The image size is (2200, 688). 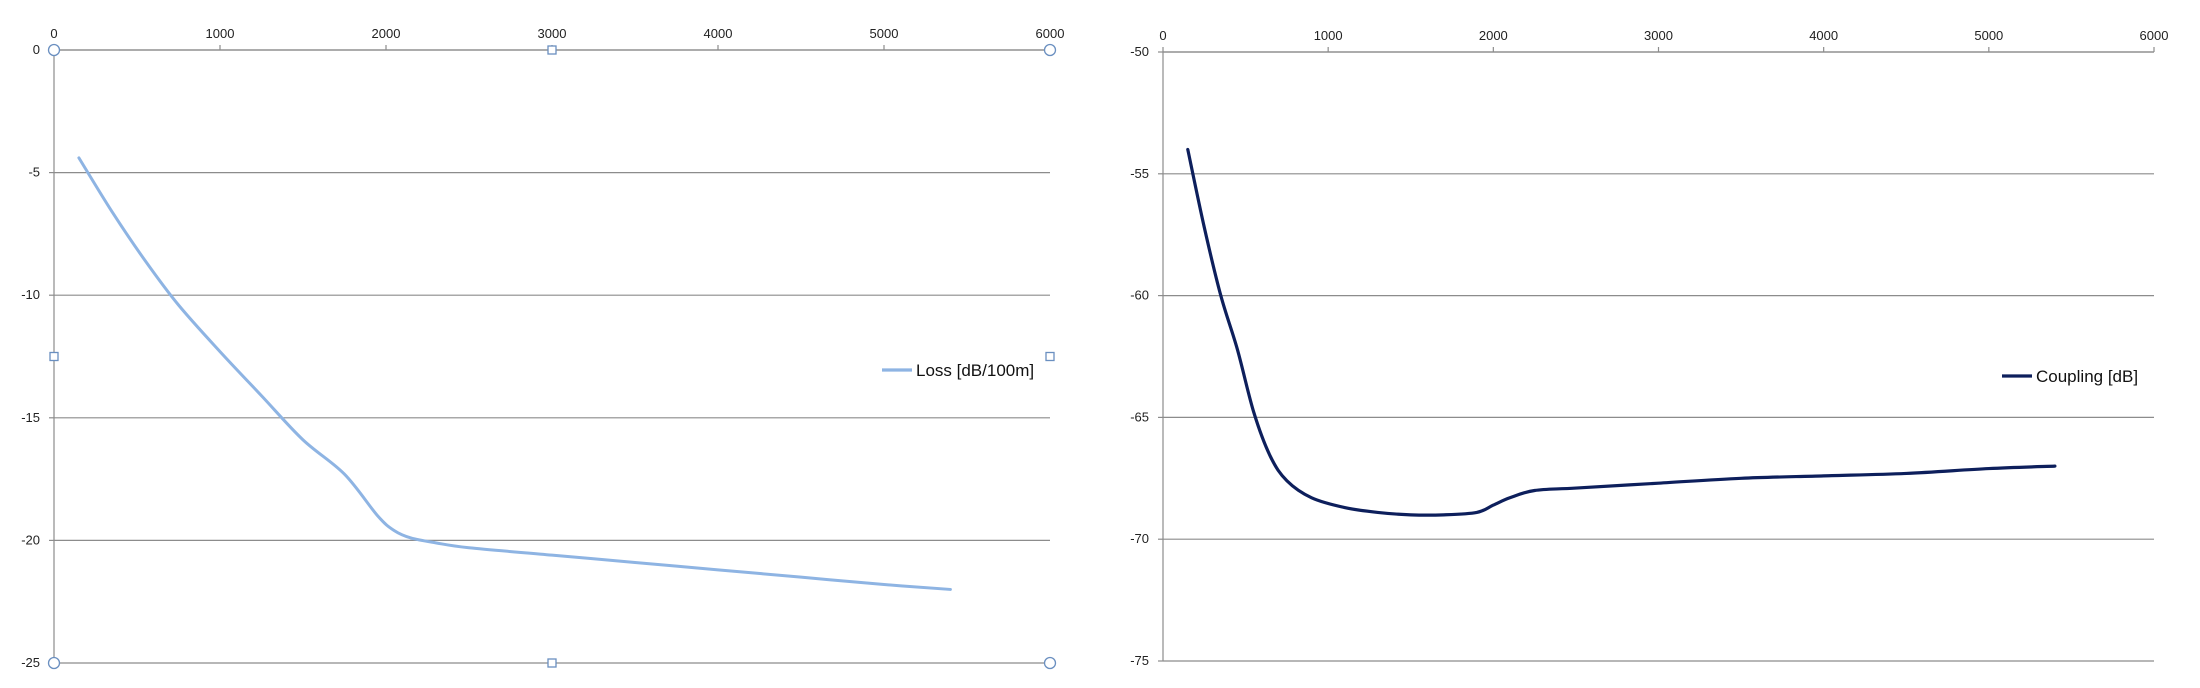 I want to click on y-tick-label: -10, so click(x=30, y=294).